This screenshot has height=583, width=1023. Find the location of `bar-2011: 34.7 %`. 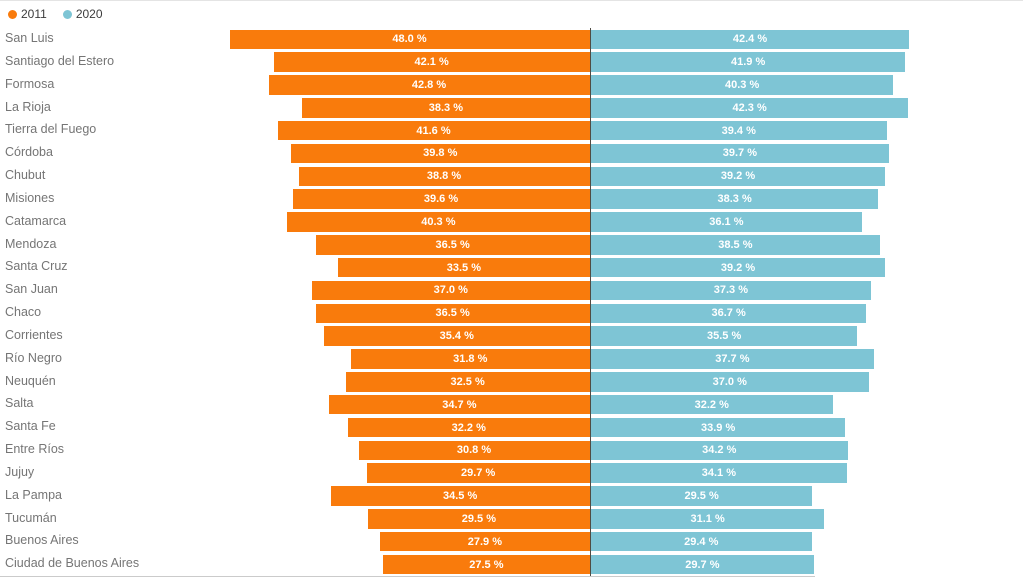

bar-2011: 34.7 % is located at coordinates (459, 404).